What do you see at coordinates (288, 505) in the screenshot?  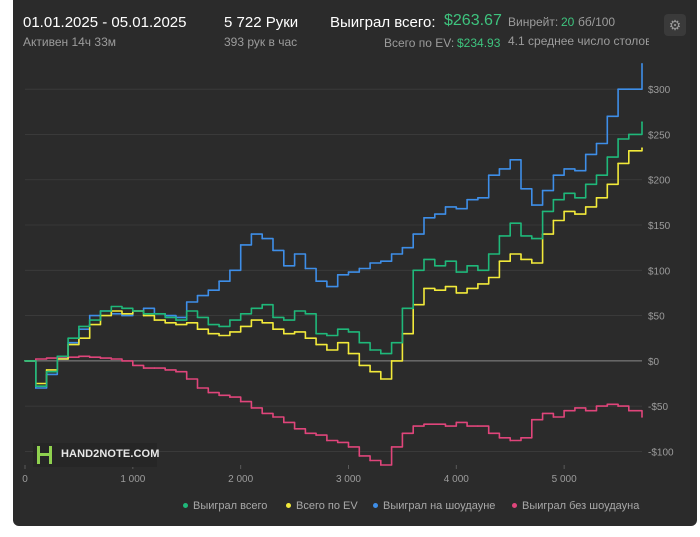 I see `legend-dot` at bounding box center [288, 505].